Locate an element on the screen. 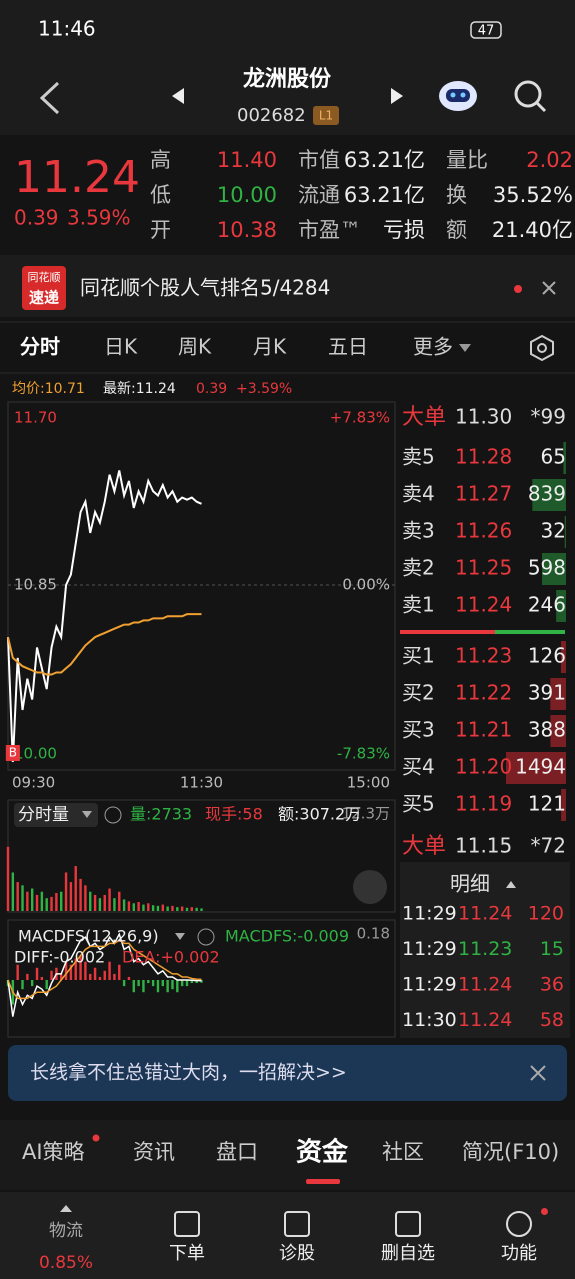 This screenshot has width=575, height=1279. stat-label: 高 is located at coordinates (160, 160).